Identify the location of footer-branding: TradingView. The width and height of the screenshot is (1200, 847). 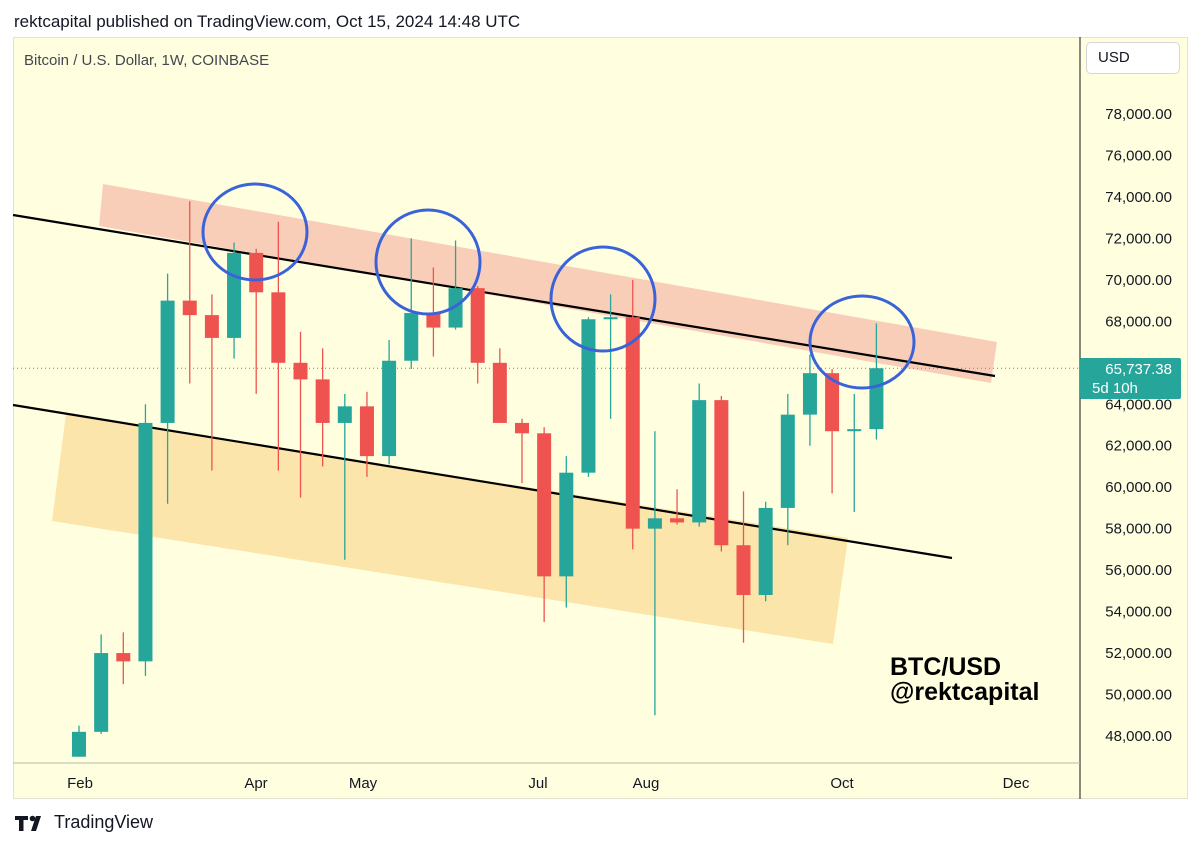
(83, 822).